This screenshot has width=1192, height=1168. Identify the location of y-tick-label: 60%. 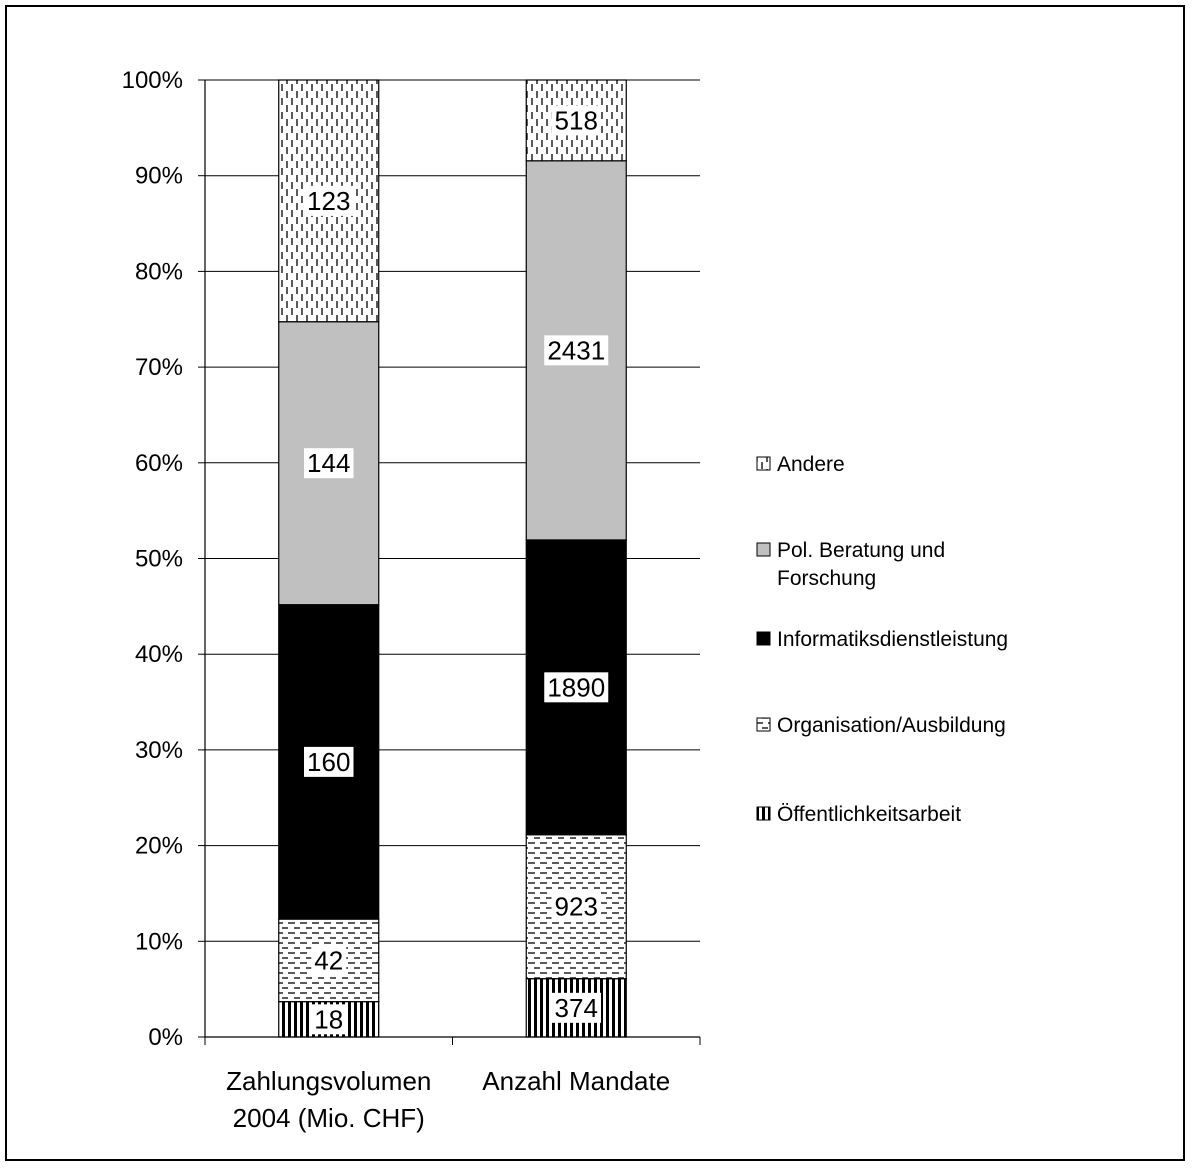
(159, 463).